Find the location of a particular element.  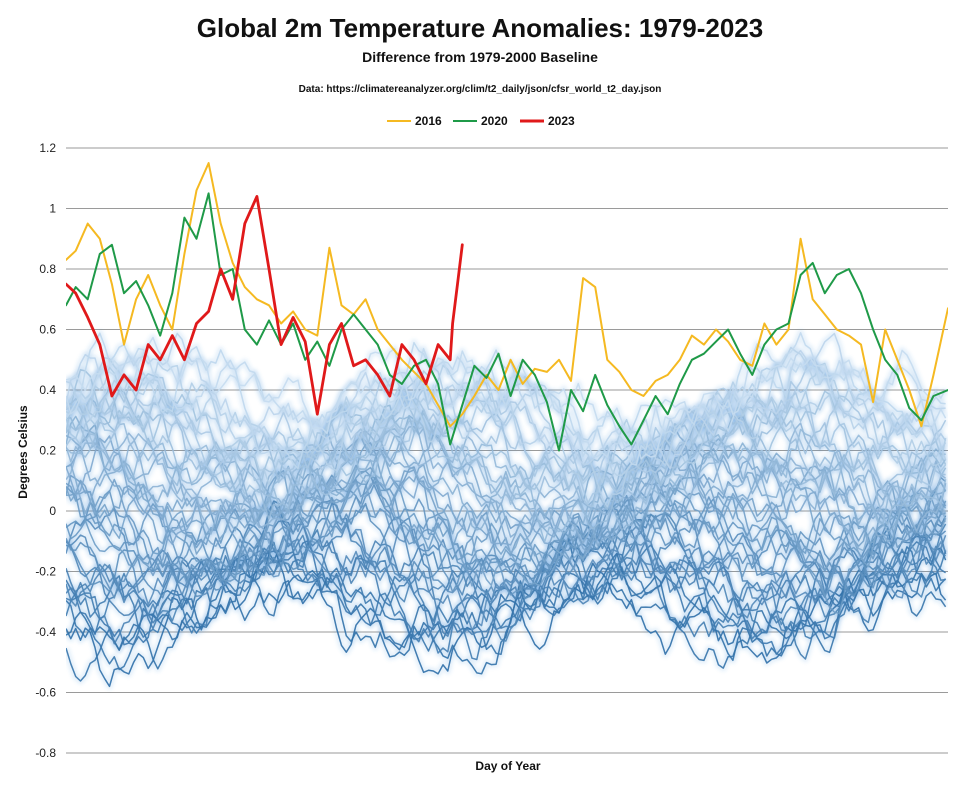

y-tick-label: 1.2 is located at coordinates (47, 148).